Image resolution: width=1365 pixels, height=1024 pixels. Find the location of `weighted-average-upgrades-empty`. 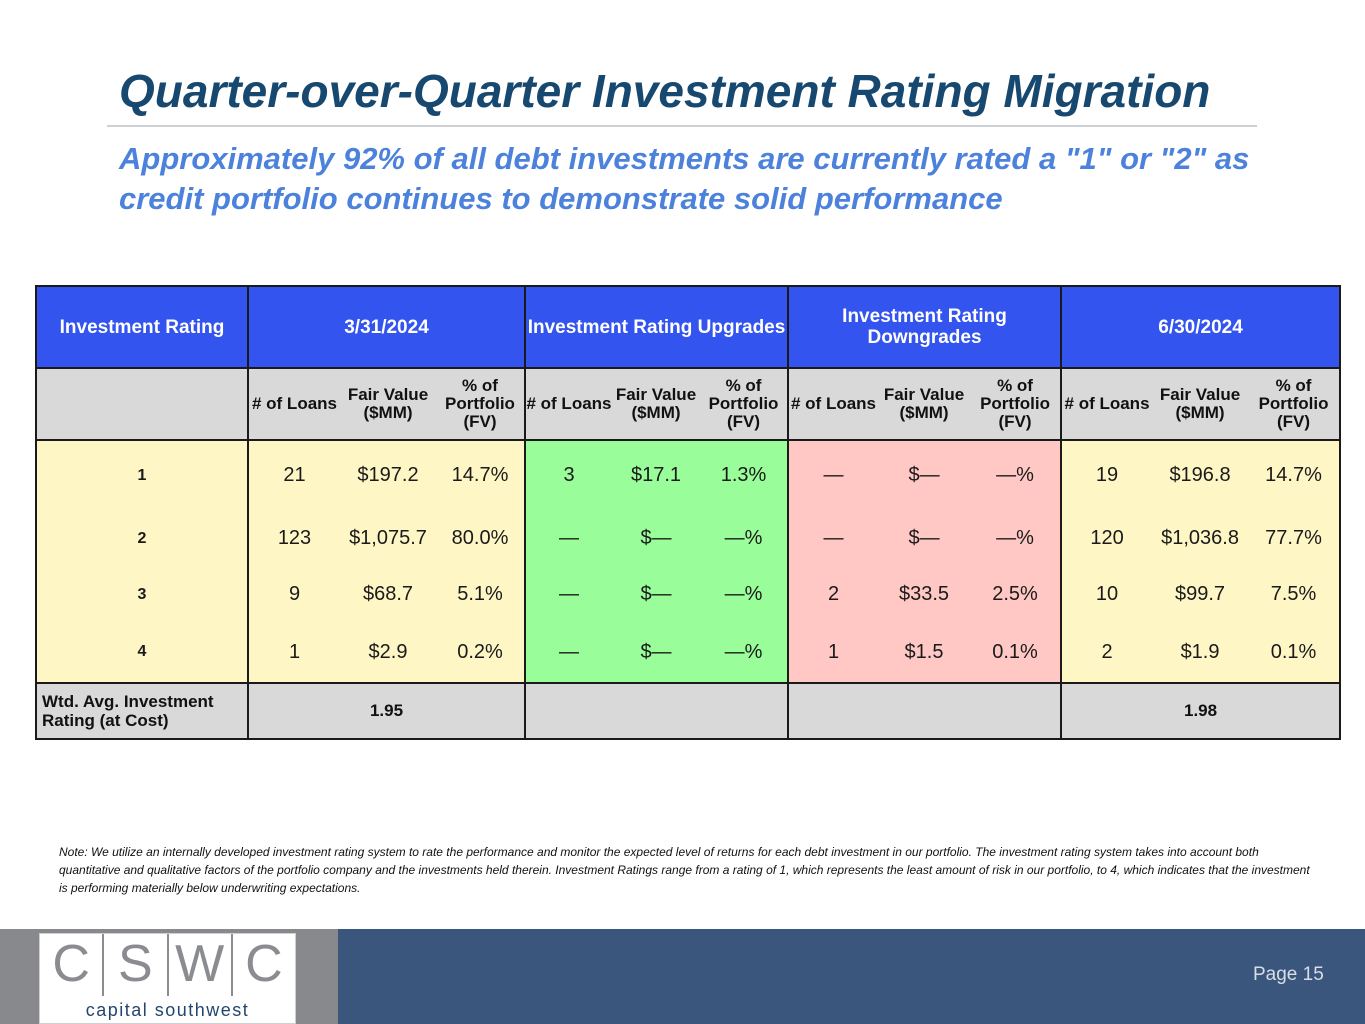

weighted-average-upgrades-empty is located at coordinates (657, 711).